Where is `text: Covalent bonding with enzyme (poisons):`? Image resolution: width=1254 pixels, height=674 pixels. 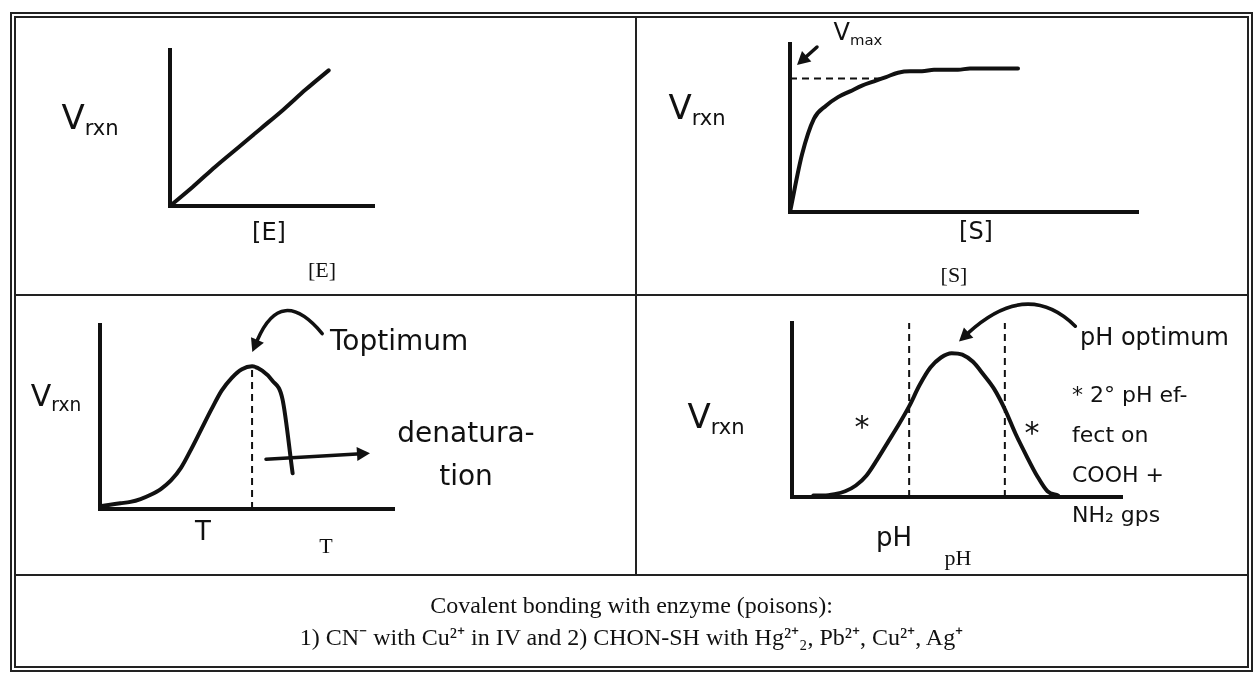
text: Covalent bonding with enzyme (poisons): is located at coordinates (631, 605).